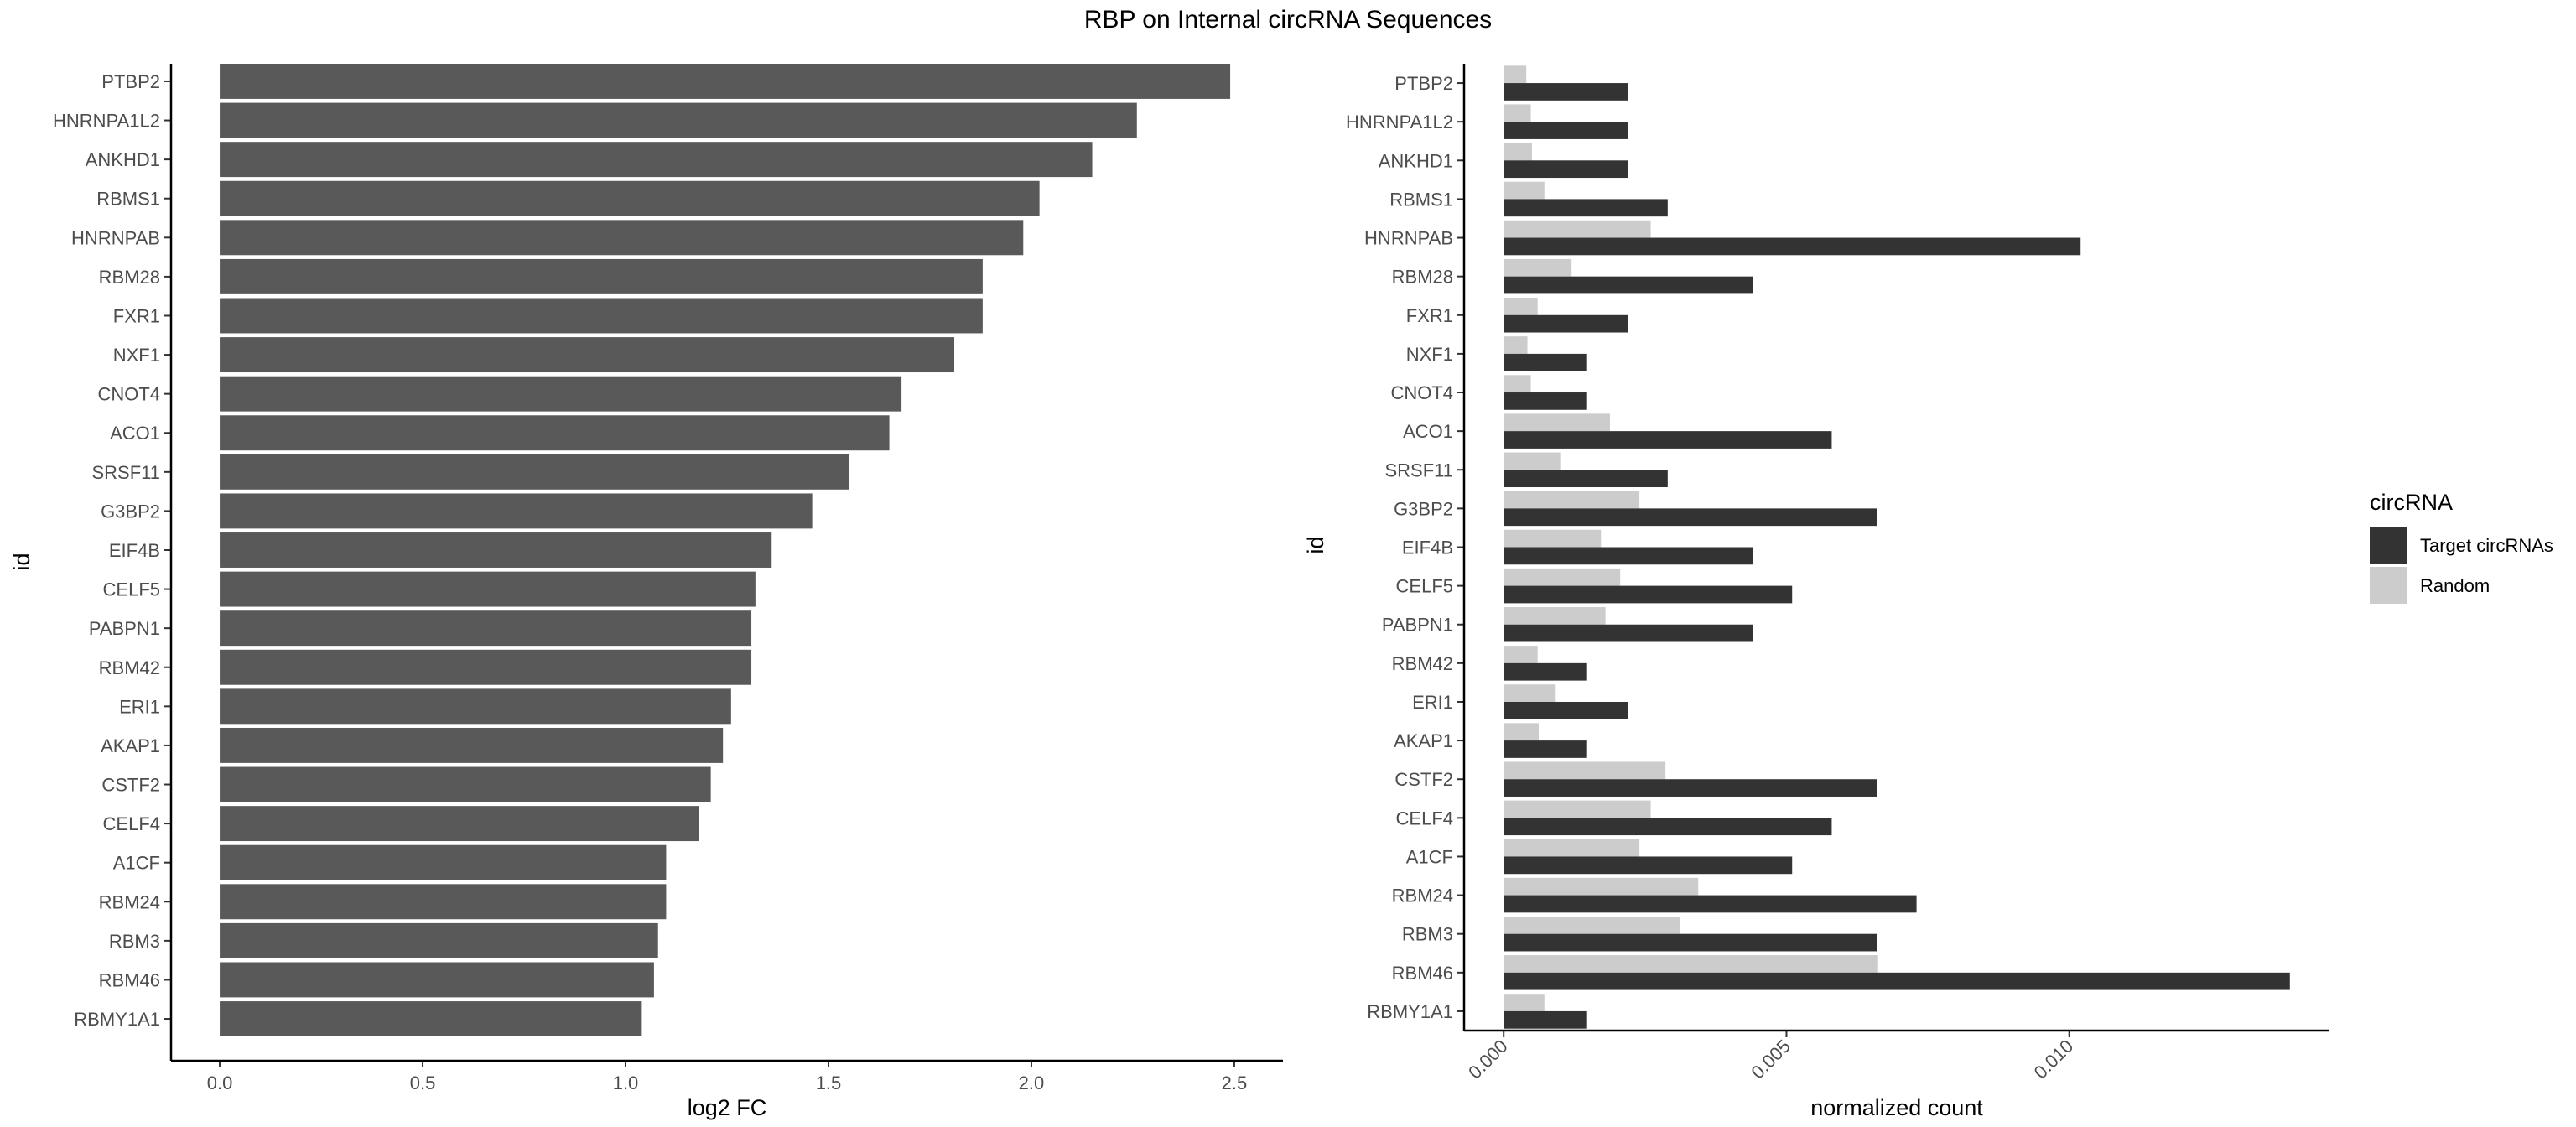  What do you see at coordinates (1429, 354) in the screenshot?
I see `normalized-count-category-label: NXF1` at bounding box center [1429, 354].